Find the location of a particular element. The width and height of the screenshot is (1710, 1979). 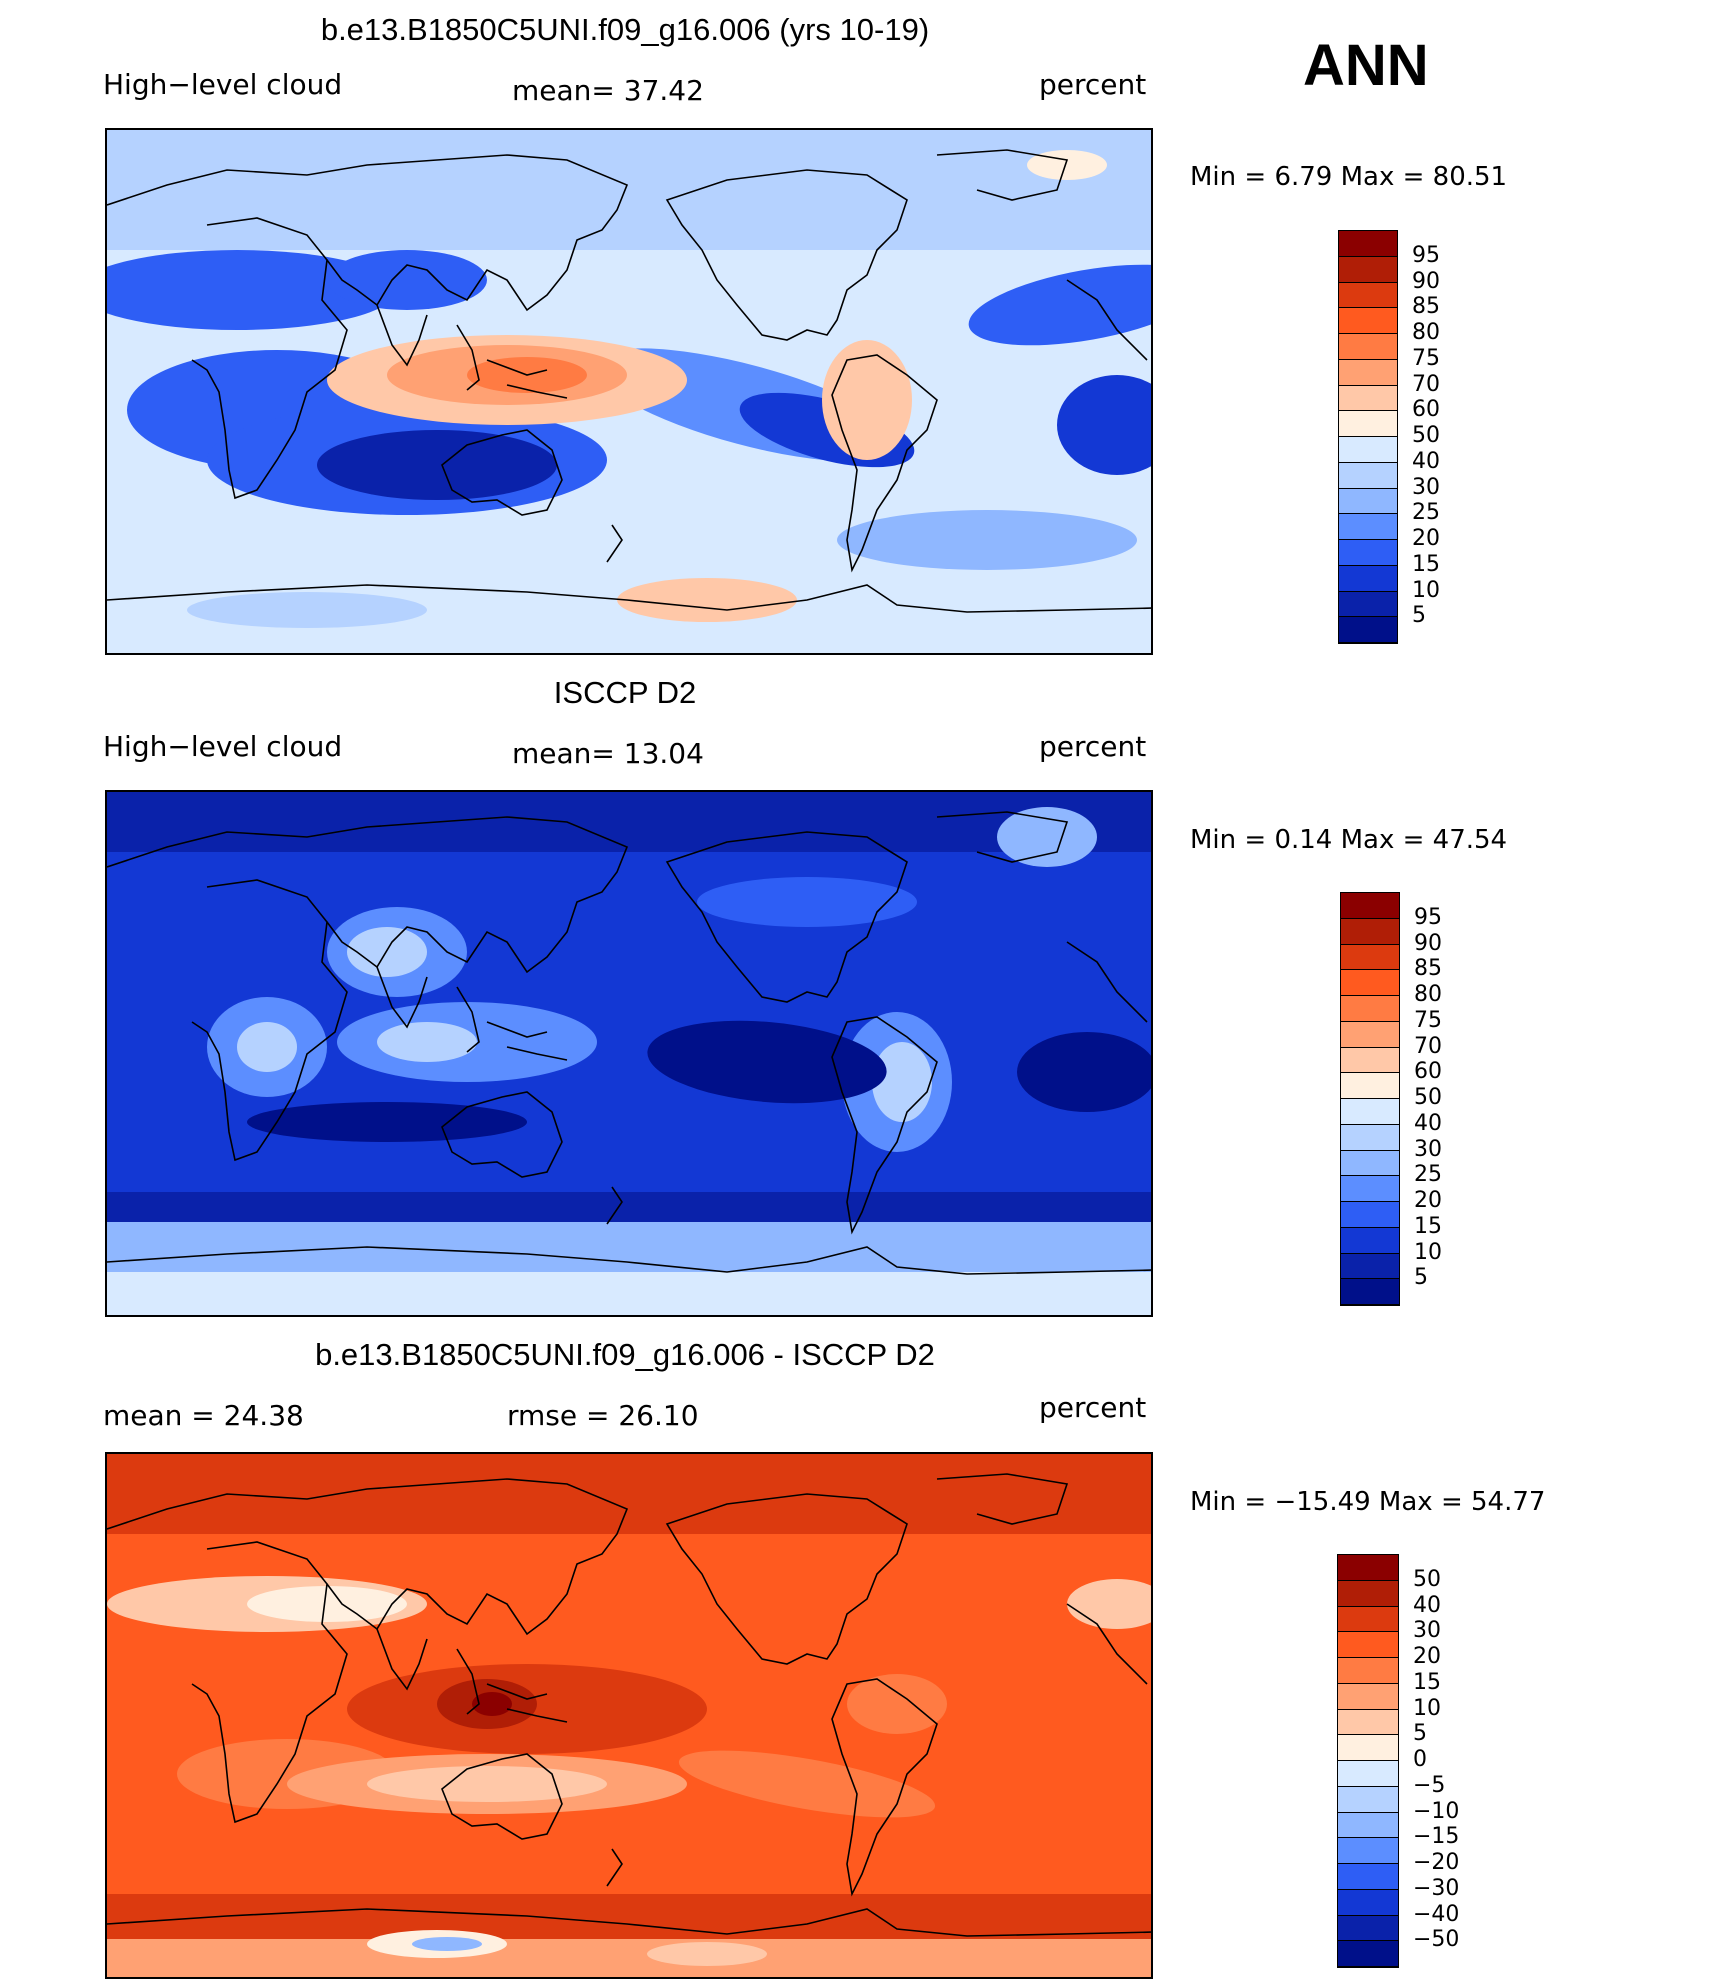

panel-title: b.e13.B1850C5UNI.f09_g16.006 - ISCCP D2 is located at coordinates (625, 1354).